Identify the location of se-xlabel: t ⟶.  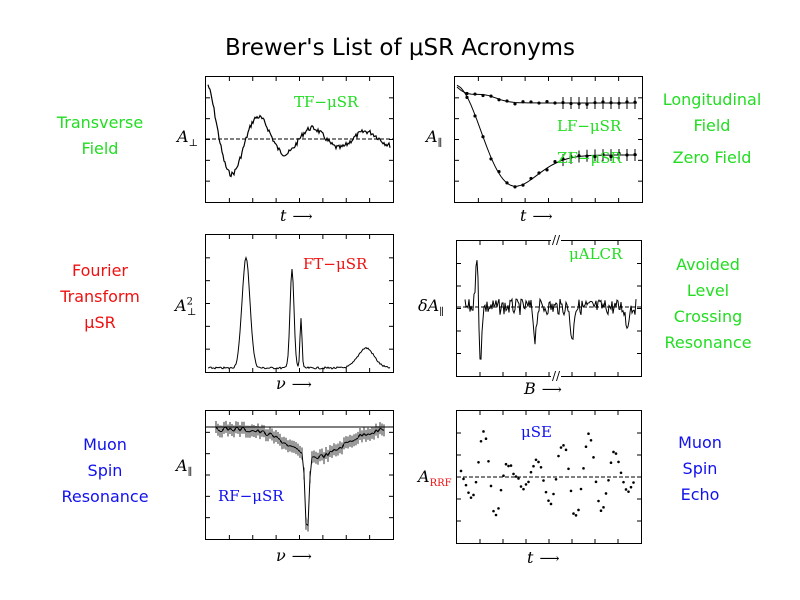
(543, 557).